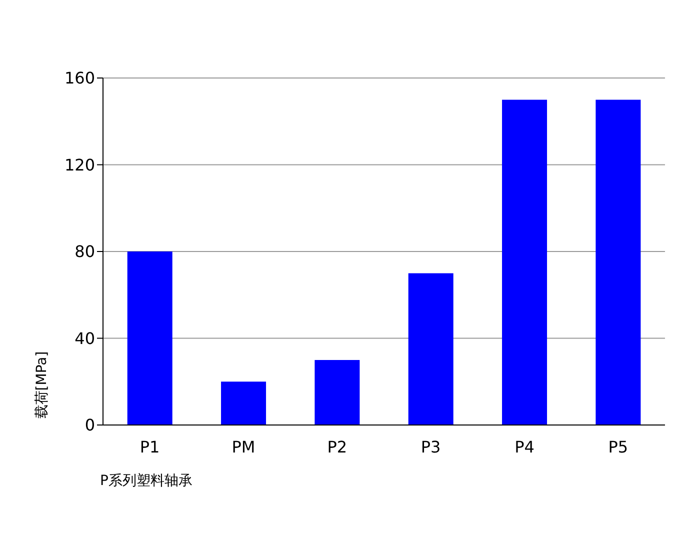  Describe the element at coordinates (430, 446) in the screenshot. I see `x-tick-label: P3` at that location.